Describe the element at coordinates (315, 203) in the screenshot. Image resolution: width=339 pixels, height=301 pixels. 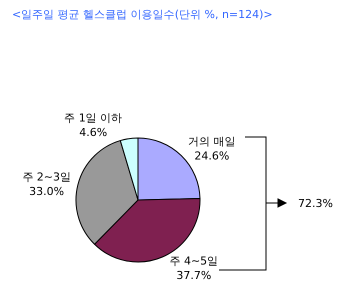
I see `text: 72.3%` at that location.